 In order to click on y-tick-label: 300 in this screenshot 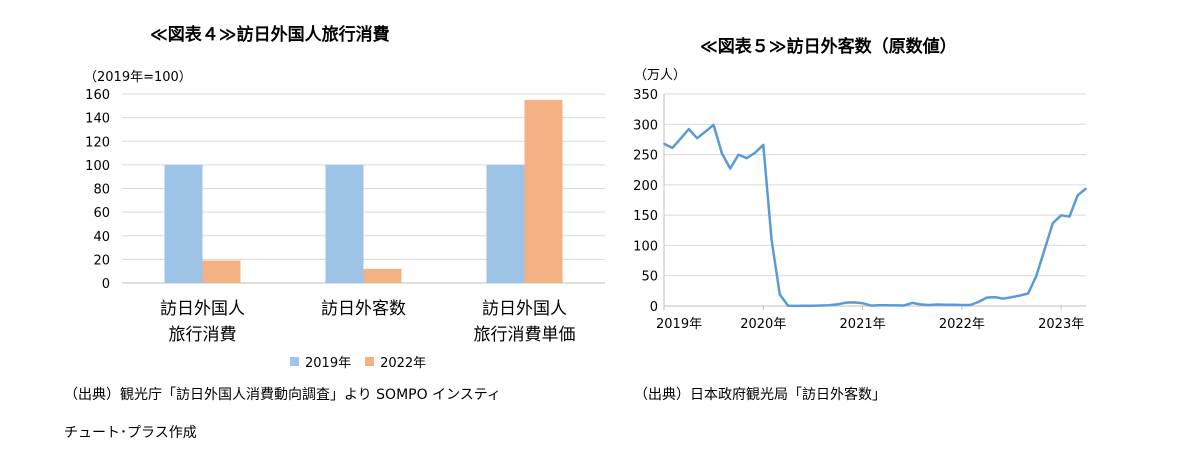, I will do `click(645, 125)`.